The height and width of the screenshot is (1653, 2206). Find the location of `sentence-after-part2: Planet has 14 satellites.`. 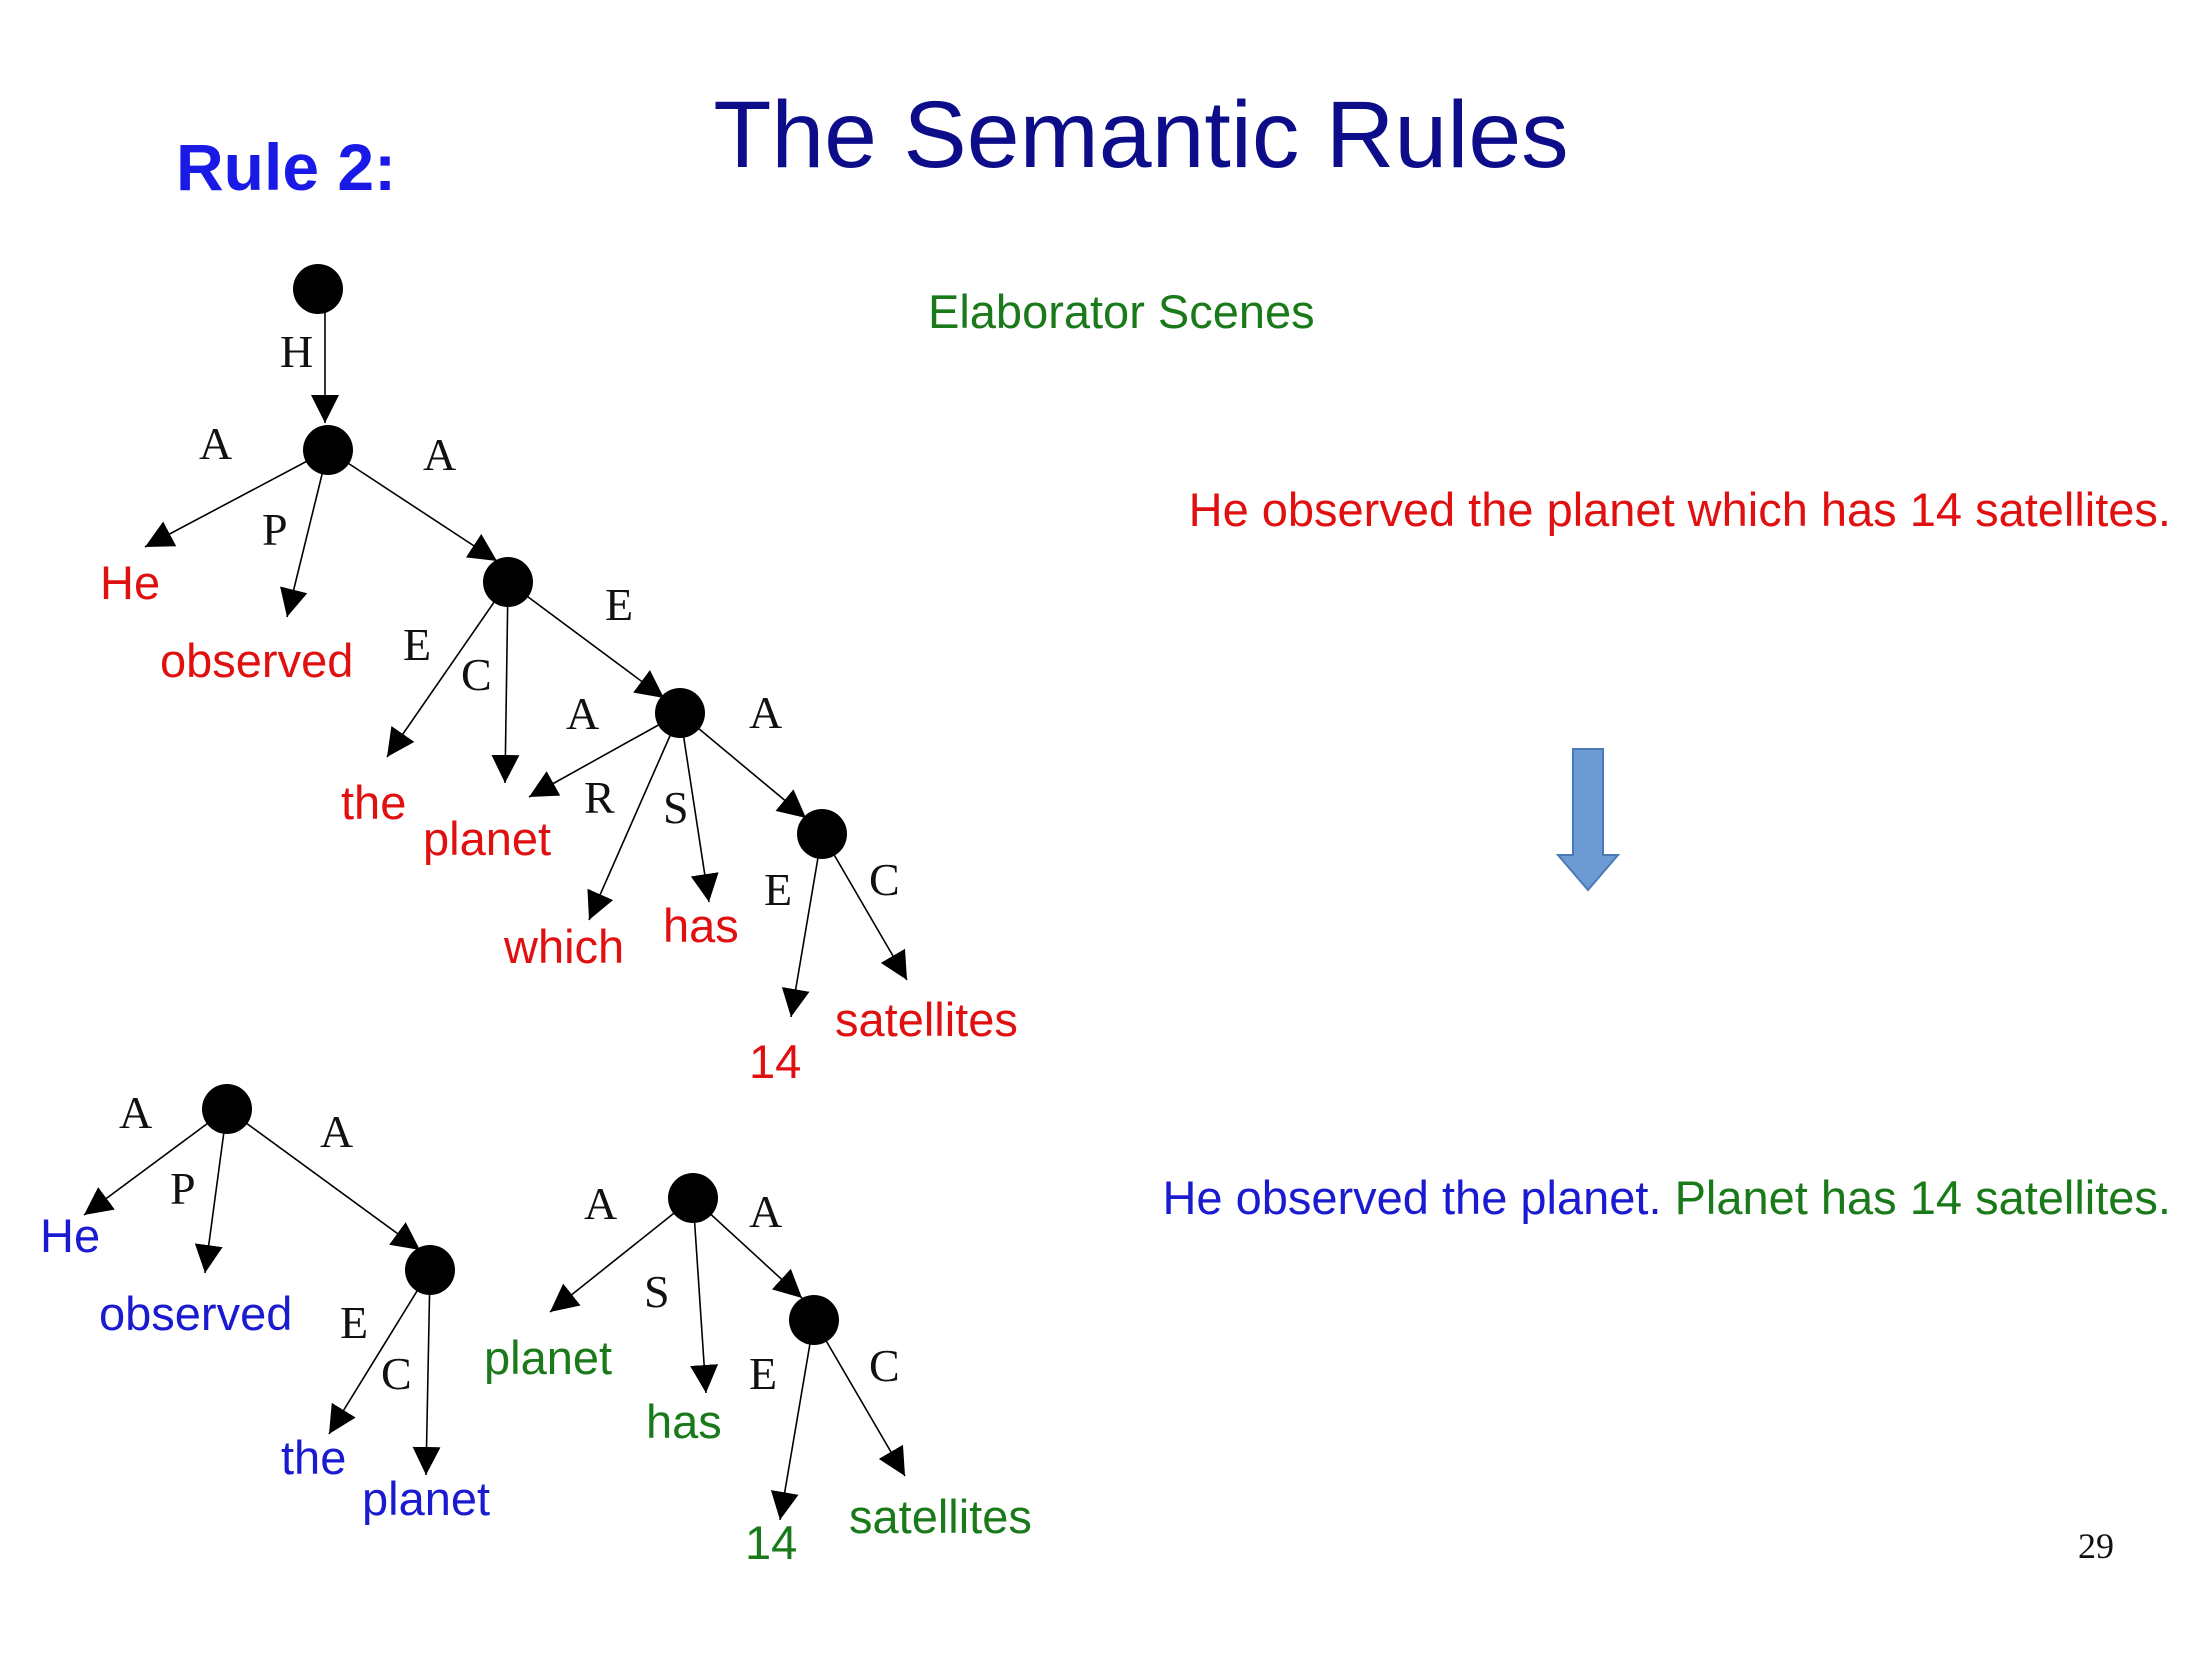

sentence-after-part2: Planet has 14 satellites. is located at coordinates (1922, 1197).